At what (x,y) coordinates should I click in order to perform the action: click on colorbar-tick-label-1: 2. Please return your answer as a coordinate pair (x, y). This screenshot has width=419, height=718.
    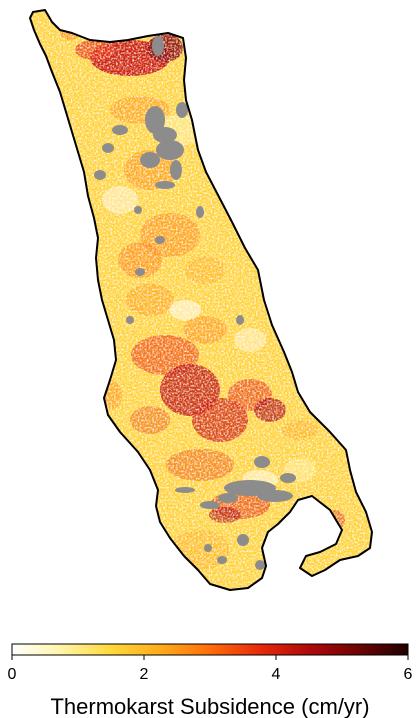
    Looking at the image, I should click on (144, 674).